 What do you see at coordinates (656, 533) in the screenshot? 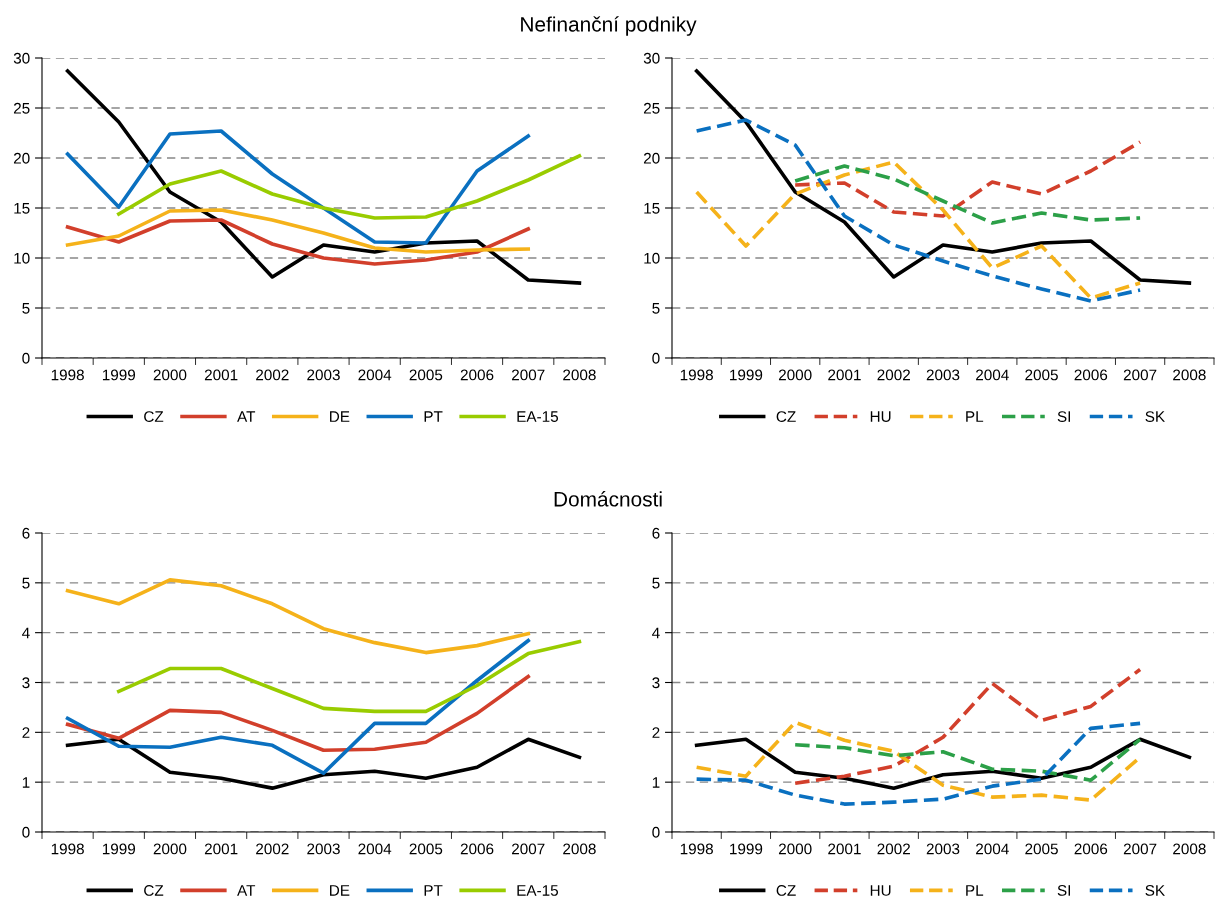
I see `y-tick-label: 6` at bounding box center [656, 533].